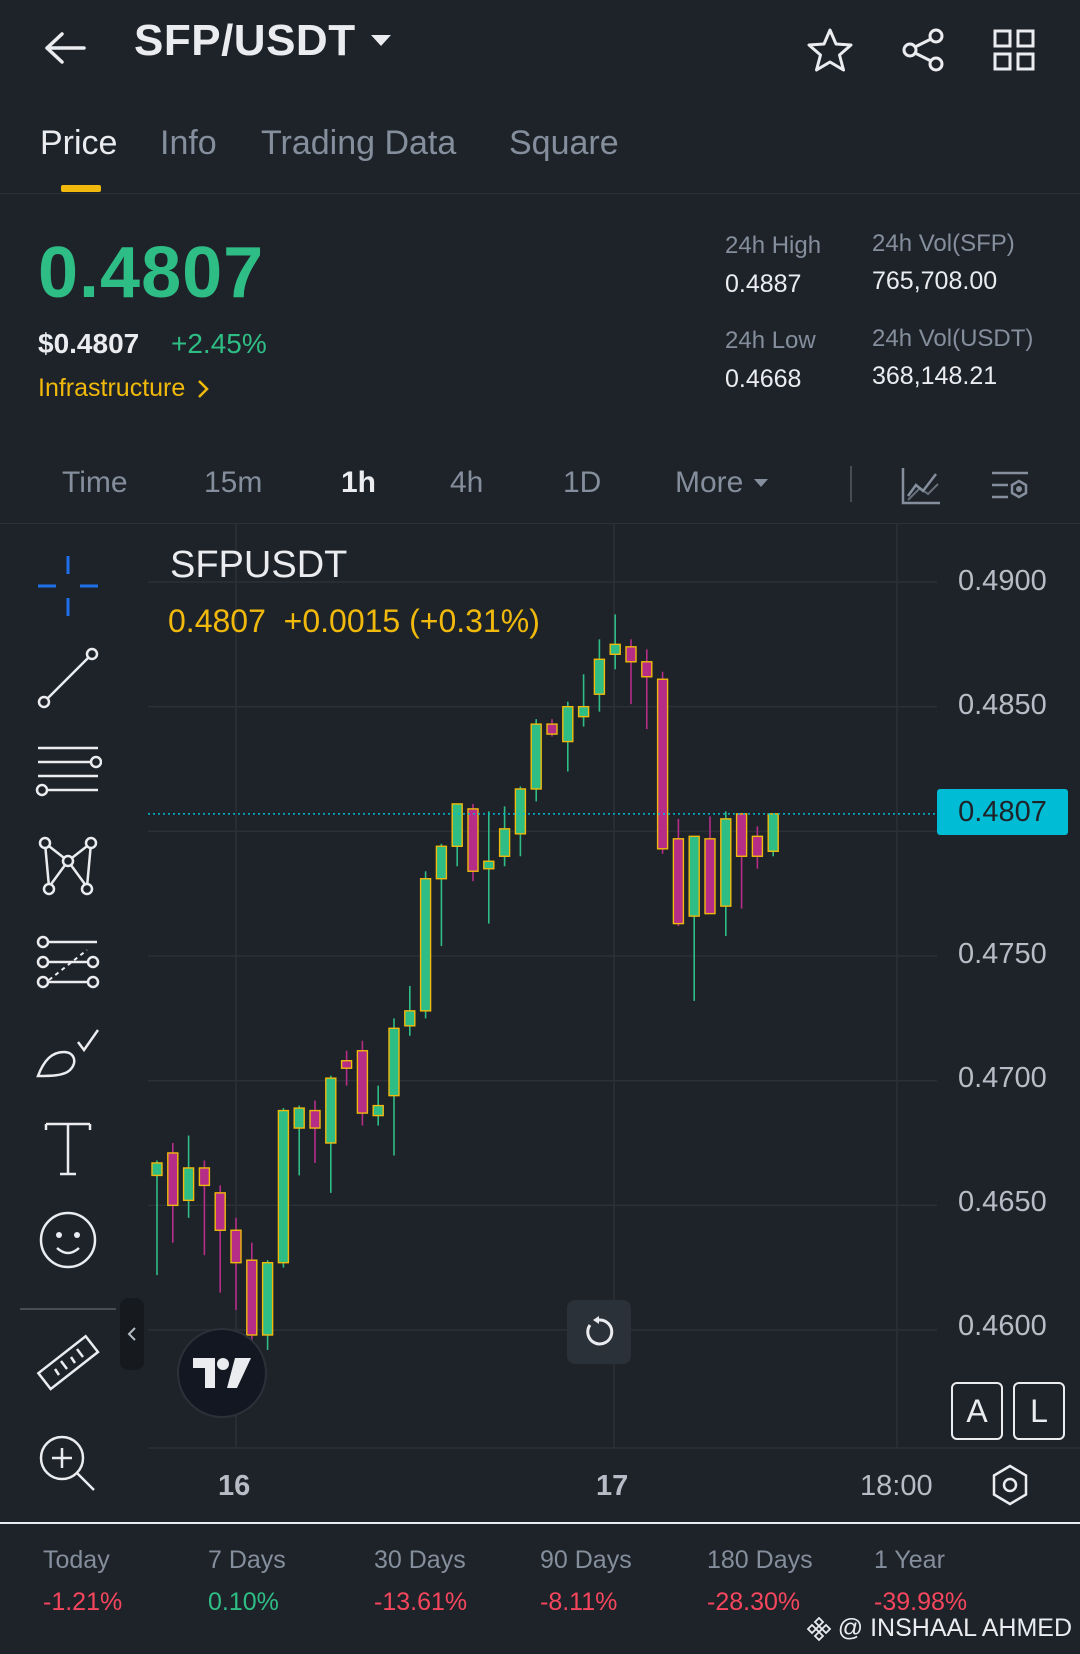  What do you see at coordinates (219, 343) in the screenshot?
I see `price-change: +2.45%` at bounding box center [219, 343].